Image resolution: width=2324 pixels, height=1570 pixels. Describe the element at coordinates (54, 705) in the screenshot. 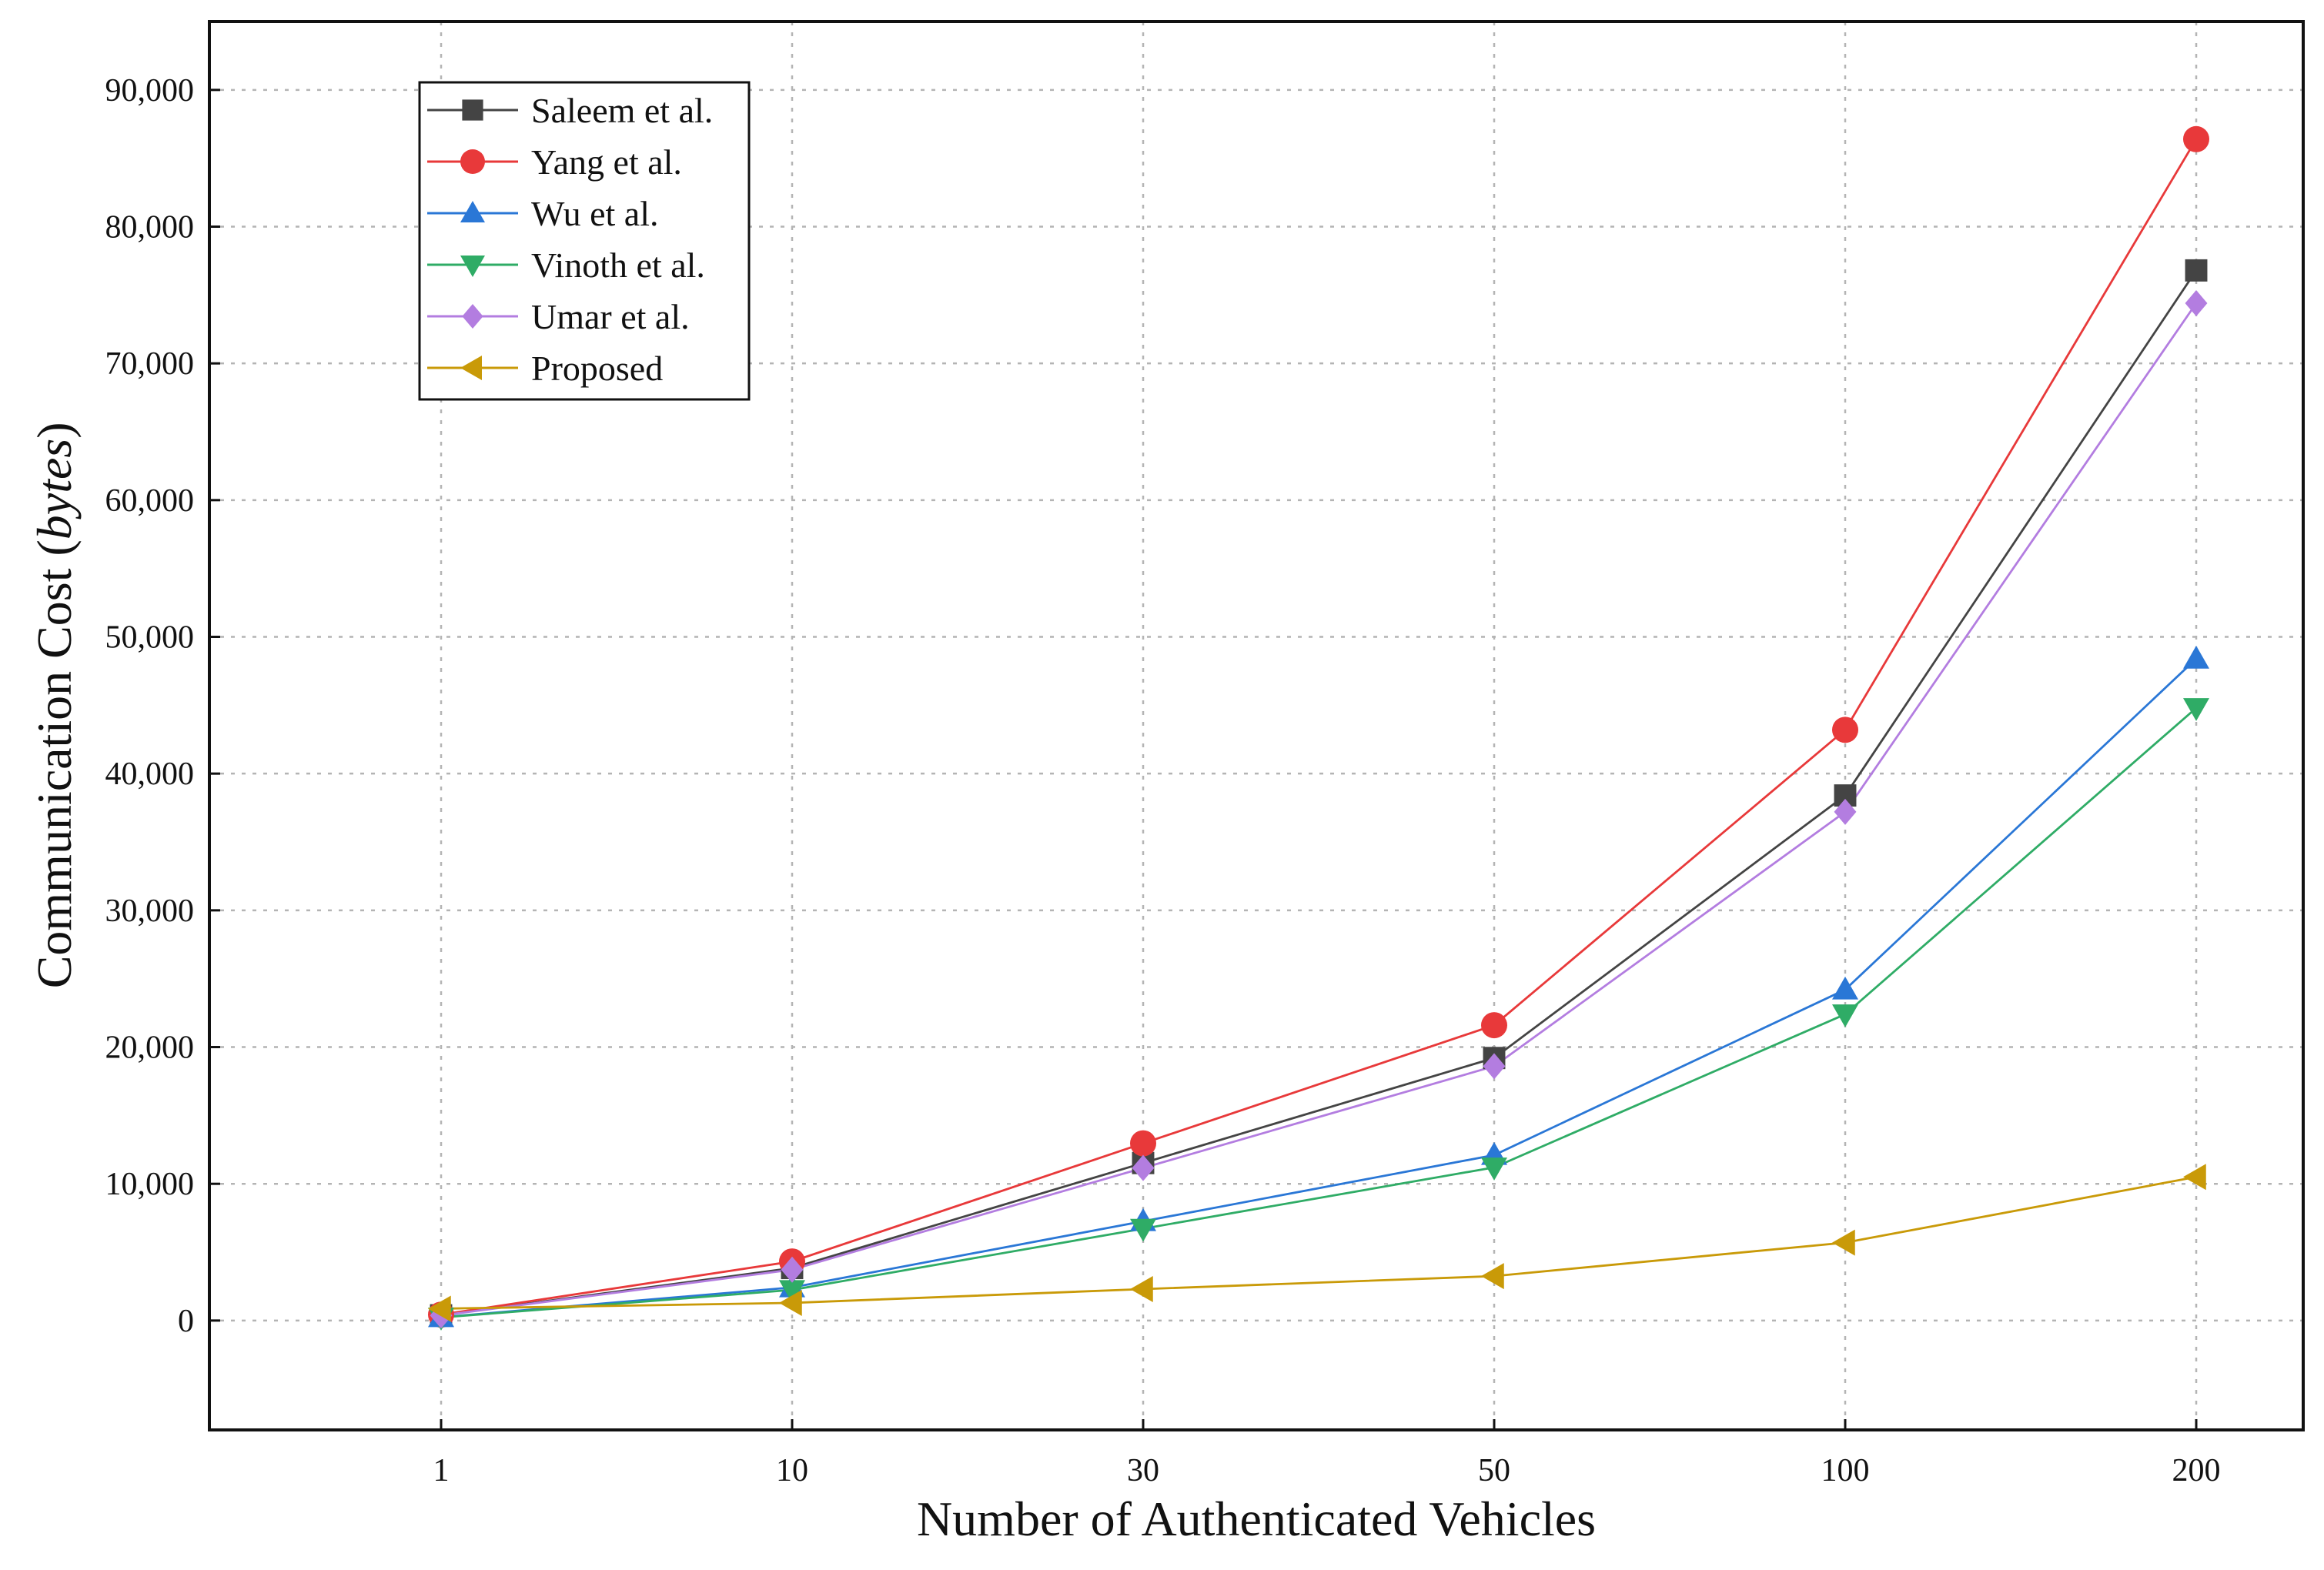

I see `y-axis-title: Communication Cost (bytes)` at that location.